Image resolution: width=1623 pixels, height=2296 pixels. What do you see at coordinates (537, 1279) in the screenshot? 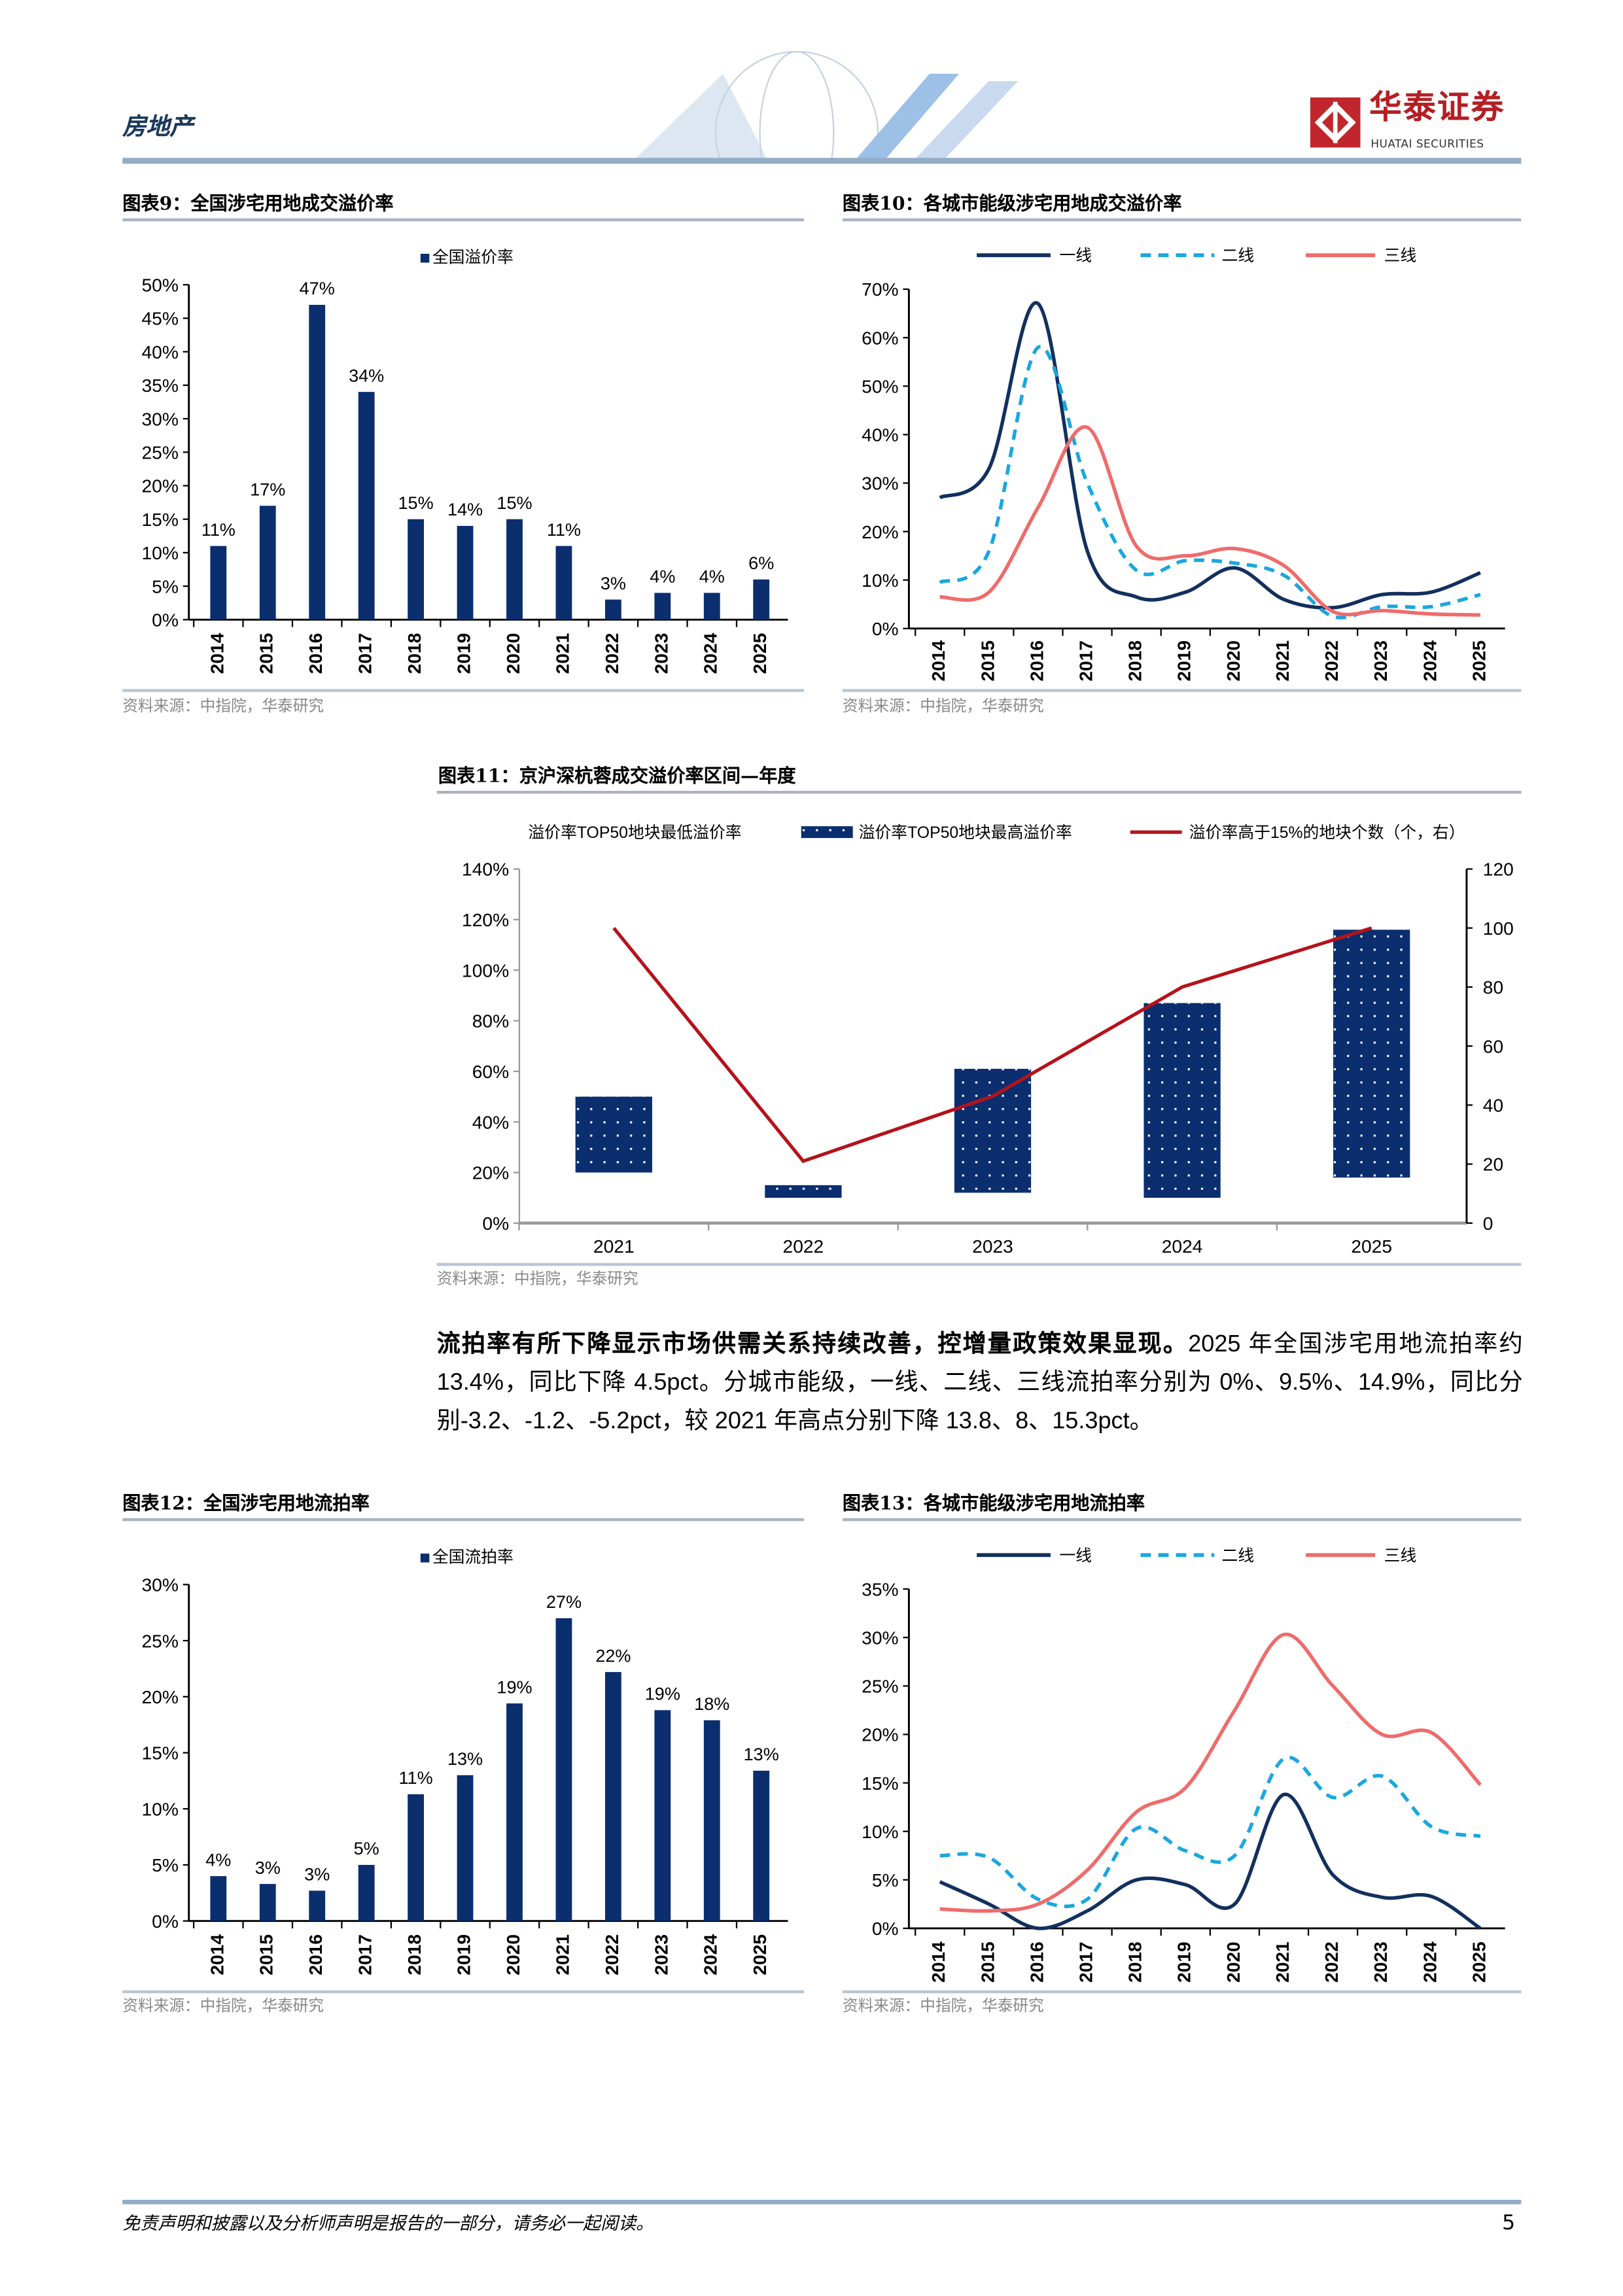
I see `fig11-source: 资料来源：中指院，华泰研究` at bounding box center [537, 1279].